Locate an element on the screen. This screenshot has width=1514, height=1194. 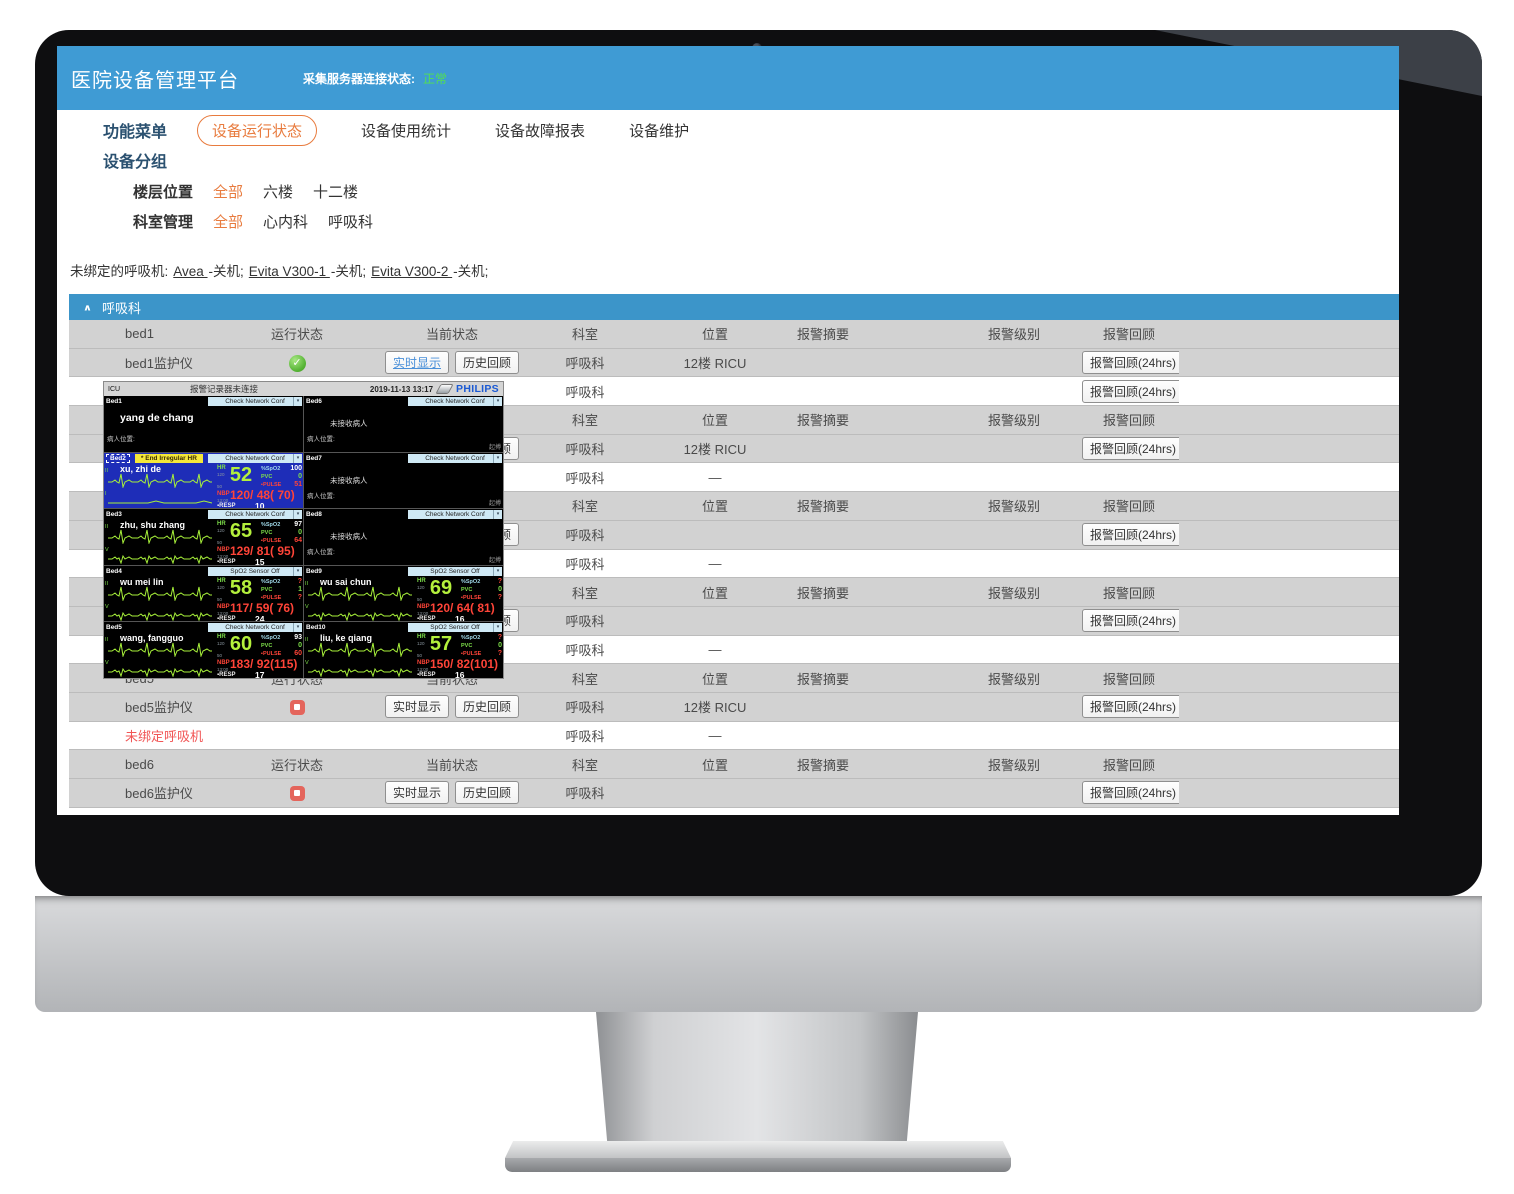
filter-option: 十二楼 is located at coordinates (336, 192).